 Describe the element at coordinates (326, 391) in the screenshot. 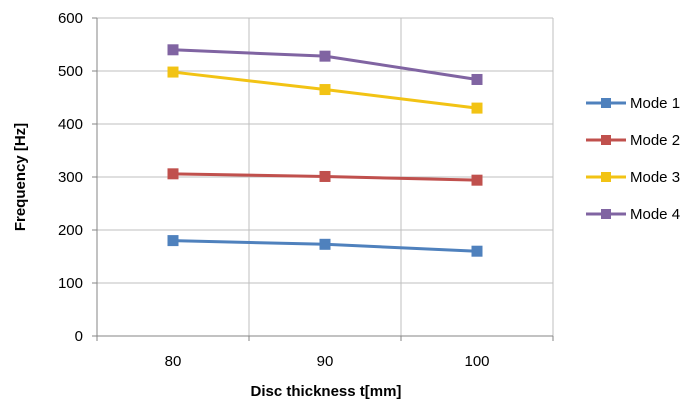

I see `x-axis-title: Disc thickness t[mm]` at that location.